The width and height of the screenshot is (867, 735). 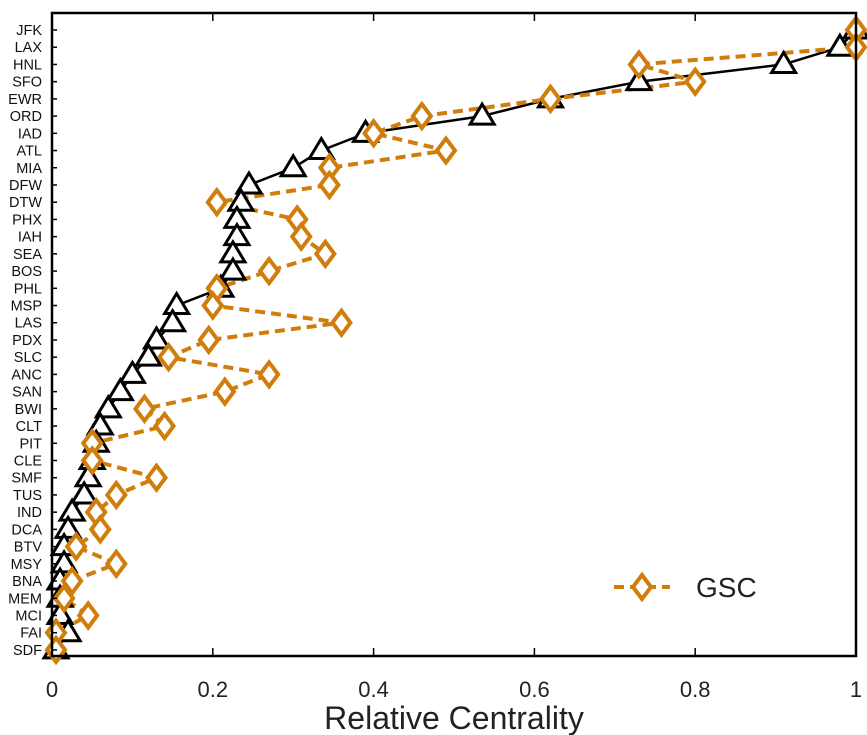 What do you see at coordinates (213, 689) in the screenshot?
I see `x-tick-label: 0.2` at bounding box center [213, 689].